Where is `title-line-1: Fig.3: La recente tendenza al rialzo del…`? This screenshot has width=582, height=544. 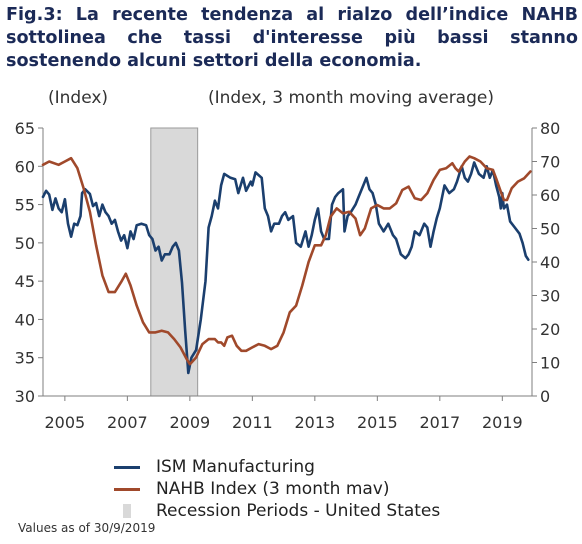
title-line-1: Fig.3: La recente tendenza al rialzo del… is located at coordinates (292, 15).